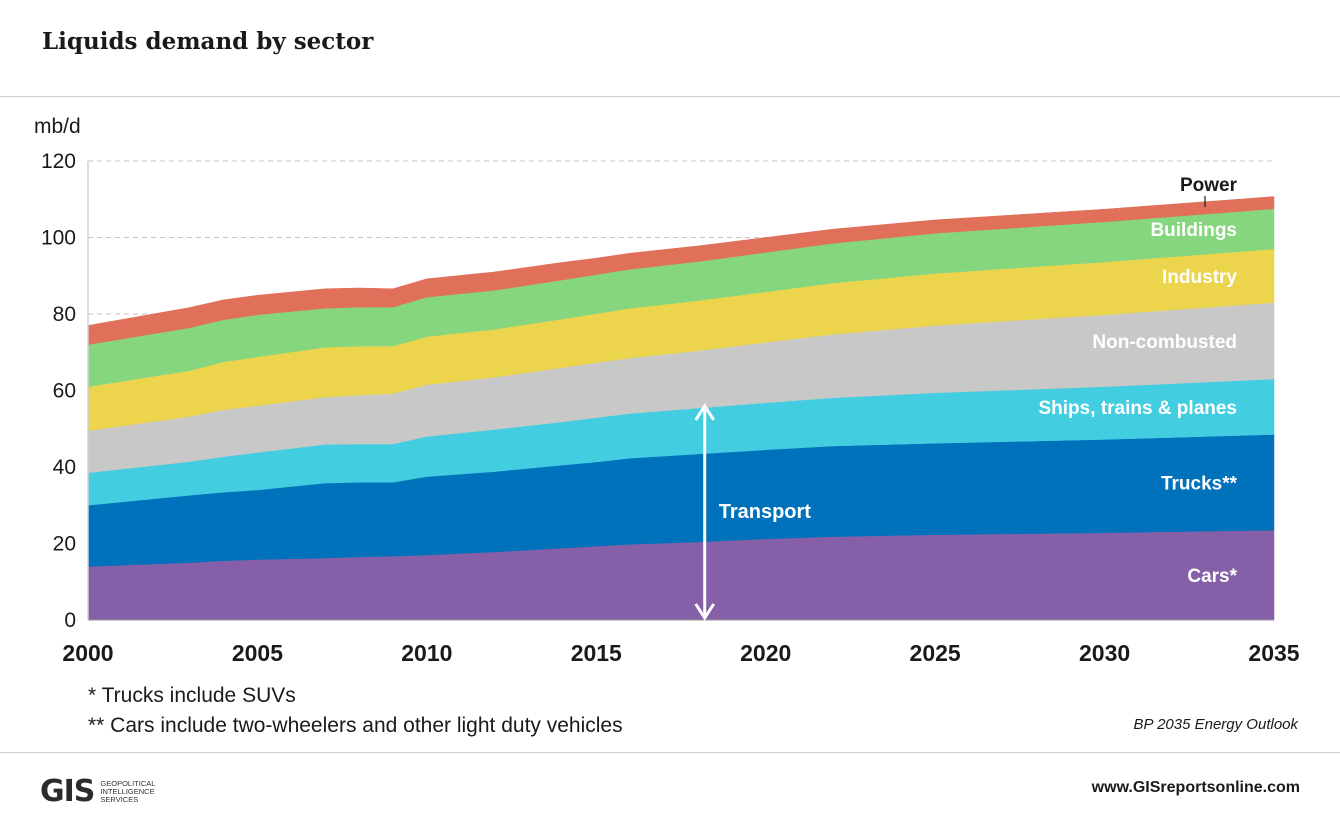 The width and height of the screenshot is (1340, 828). What do you see at coordinates (128, 783) in the screenshot?
I see `logo-text-line: GEOPOLITICAL` at bounding box center [128, 783].